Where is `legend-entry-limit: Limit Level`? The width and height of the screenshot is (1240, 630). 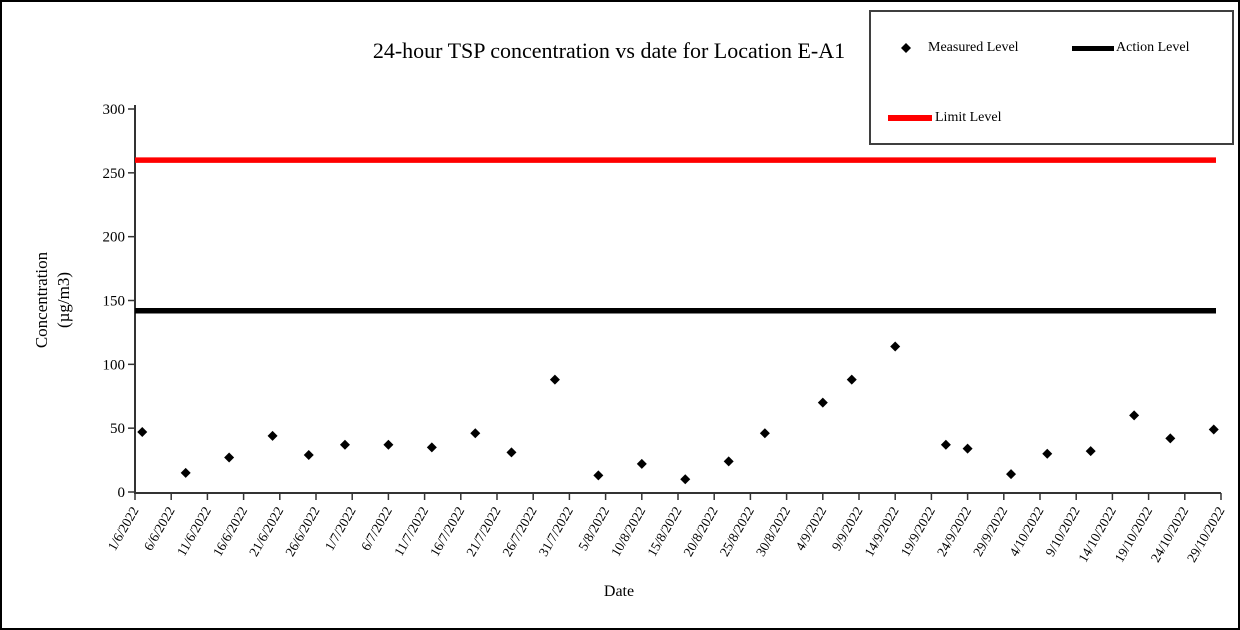
legend-entry-limit: Limit Level is located at coordinates (944, 118).